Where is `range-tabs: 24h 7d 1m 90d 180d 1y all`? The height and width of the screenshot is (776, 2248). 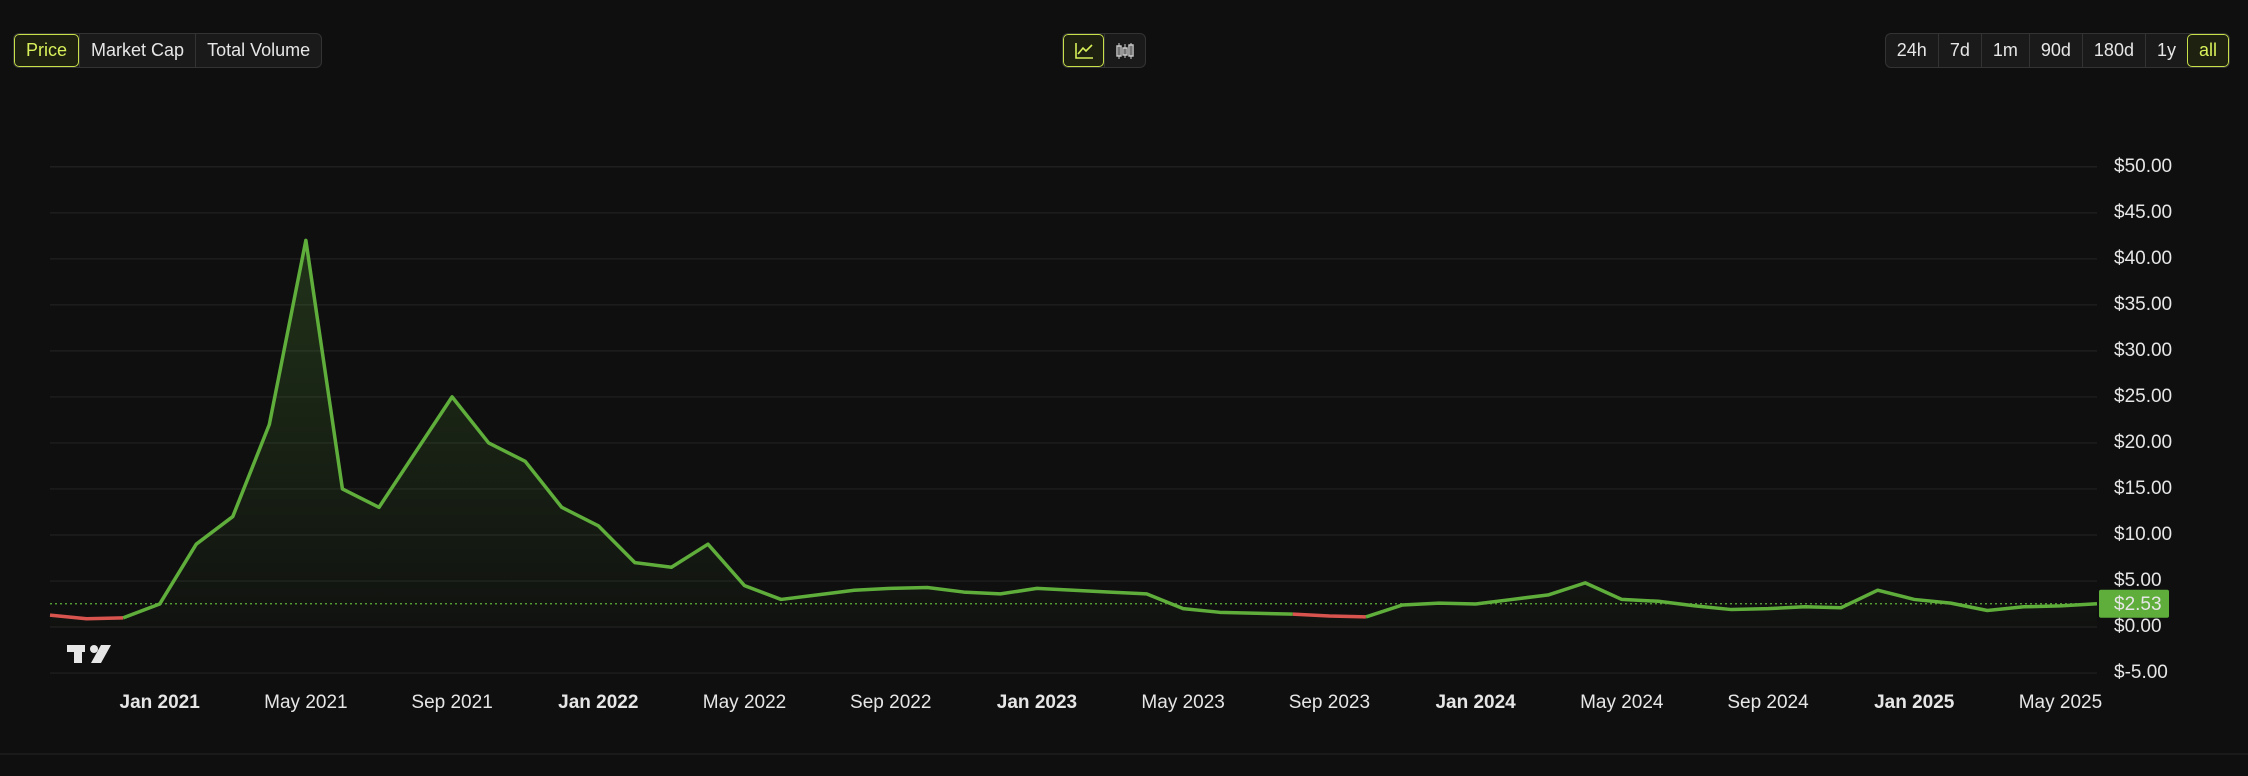
range-tabs: 24h 7d 1m 90d 180d 1y all is located at coordinates (2057, 50).